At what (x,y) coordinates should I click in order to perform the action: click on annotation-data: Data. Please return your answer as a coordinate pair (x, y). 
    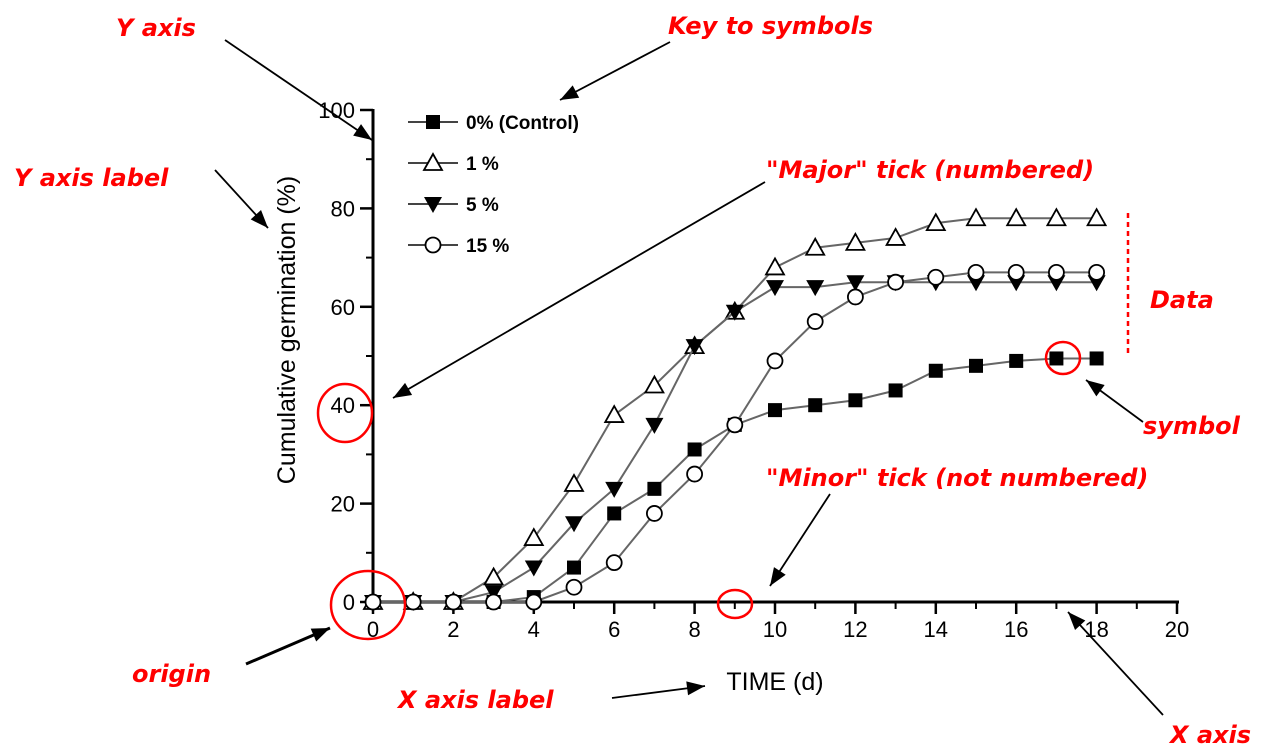
    Looking at the image, I should click on (1182, 300).